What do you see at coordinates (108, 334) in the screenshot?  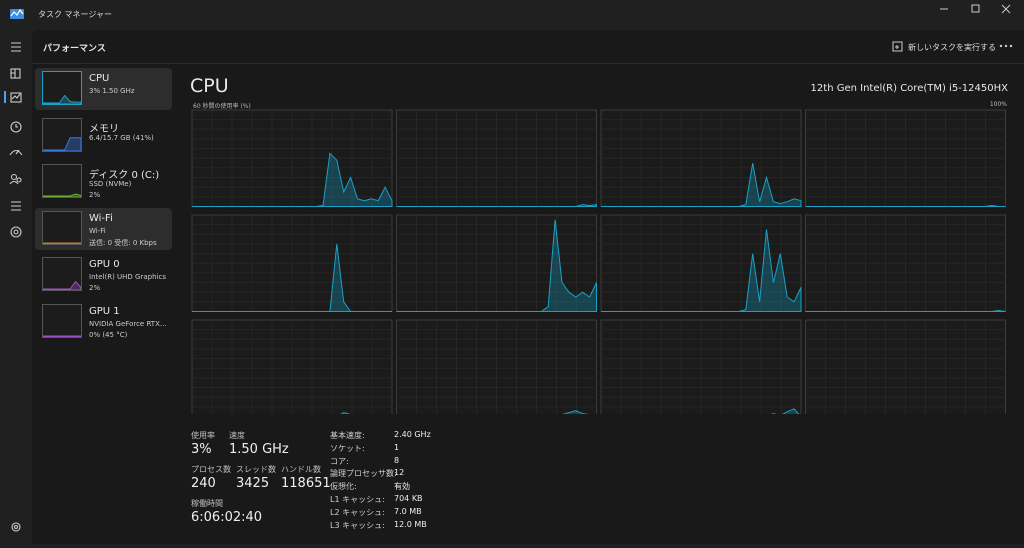 I see `sidebar-detail: 0% (45 °C)` at bounding box center [108, 334].